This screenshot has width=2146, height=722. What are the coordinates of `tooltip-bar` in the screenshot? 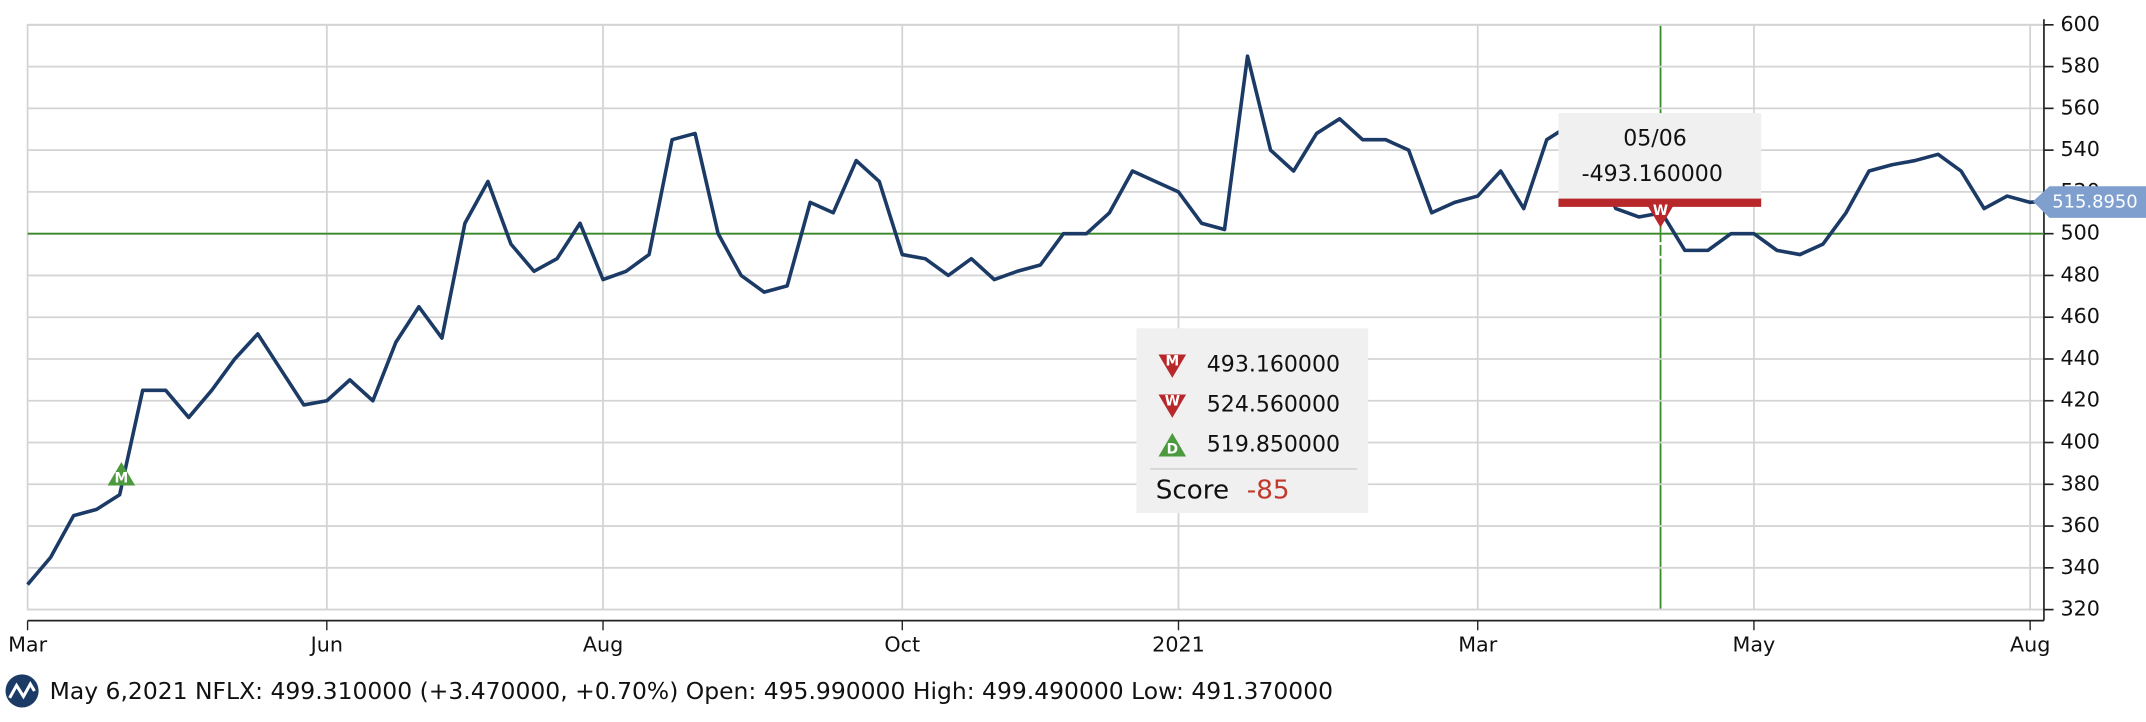 It's located at (1660, 202).